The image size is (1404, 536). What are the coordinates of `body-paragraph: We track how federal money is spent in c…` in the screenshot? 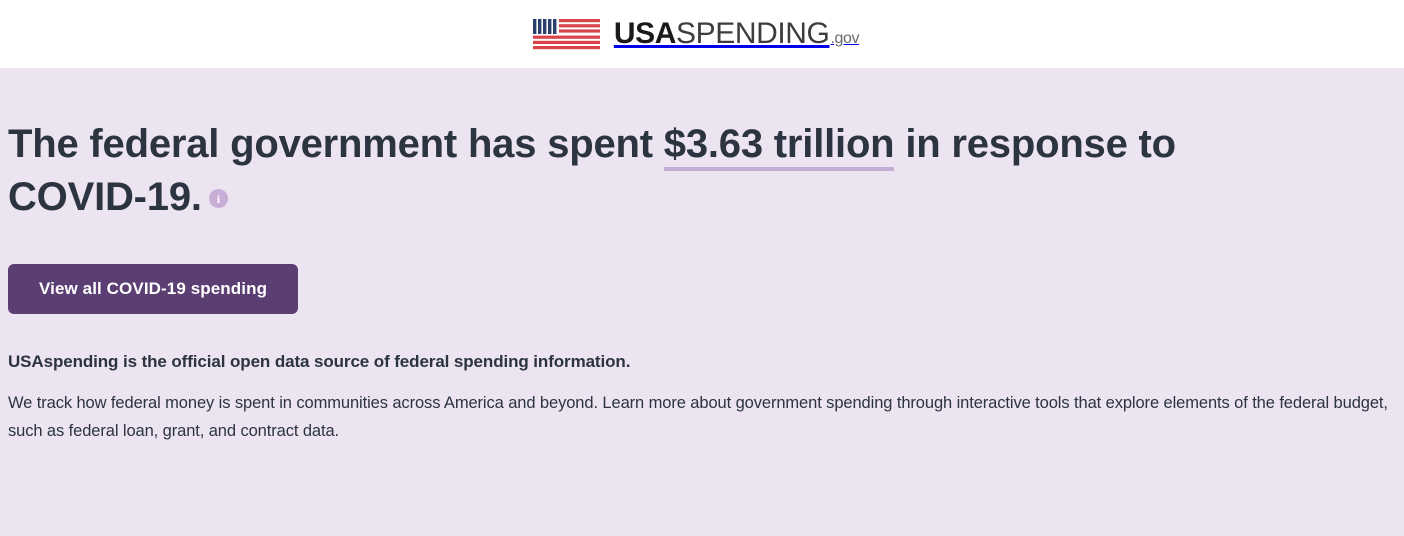 It's located at (698, 416).